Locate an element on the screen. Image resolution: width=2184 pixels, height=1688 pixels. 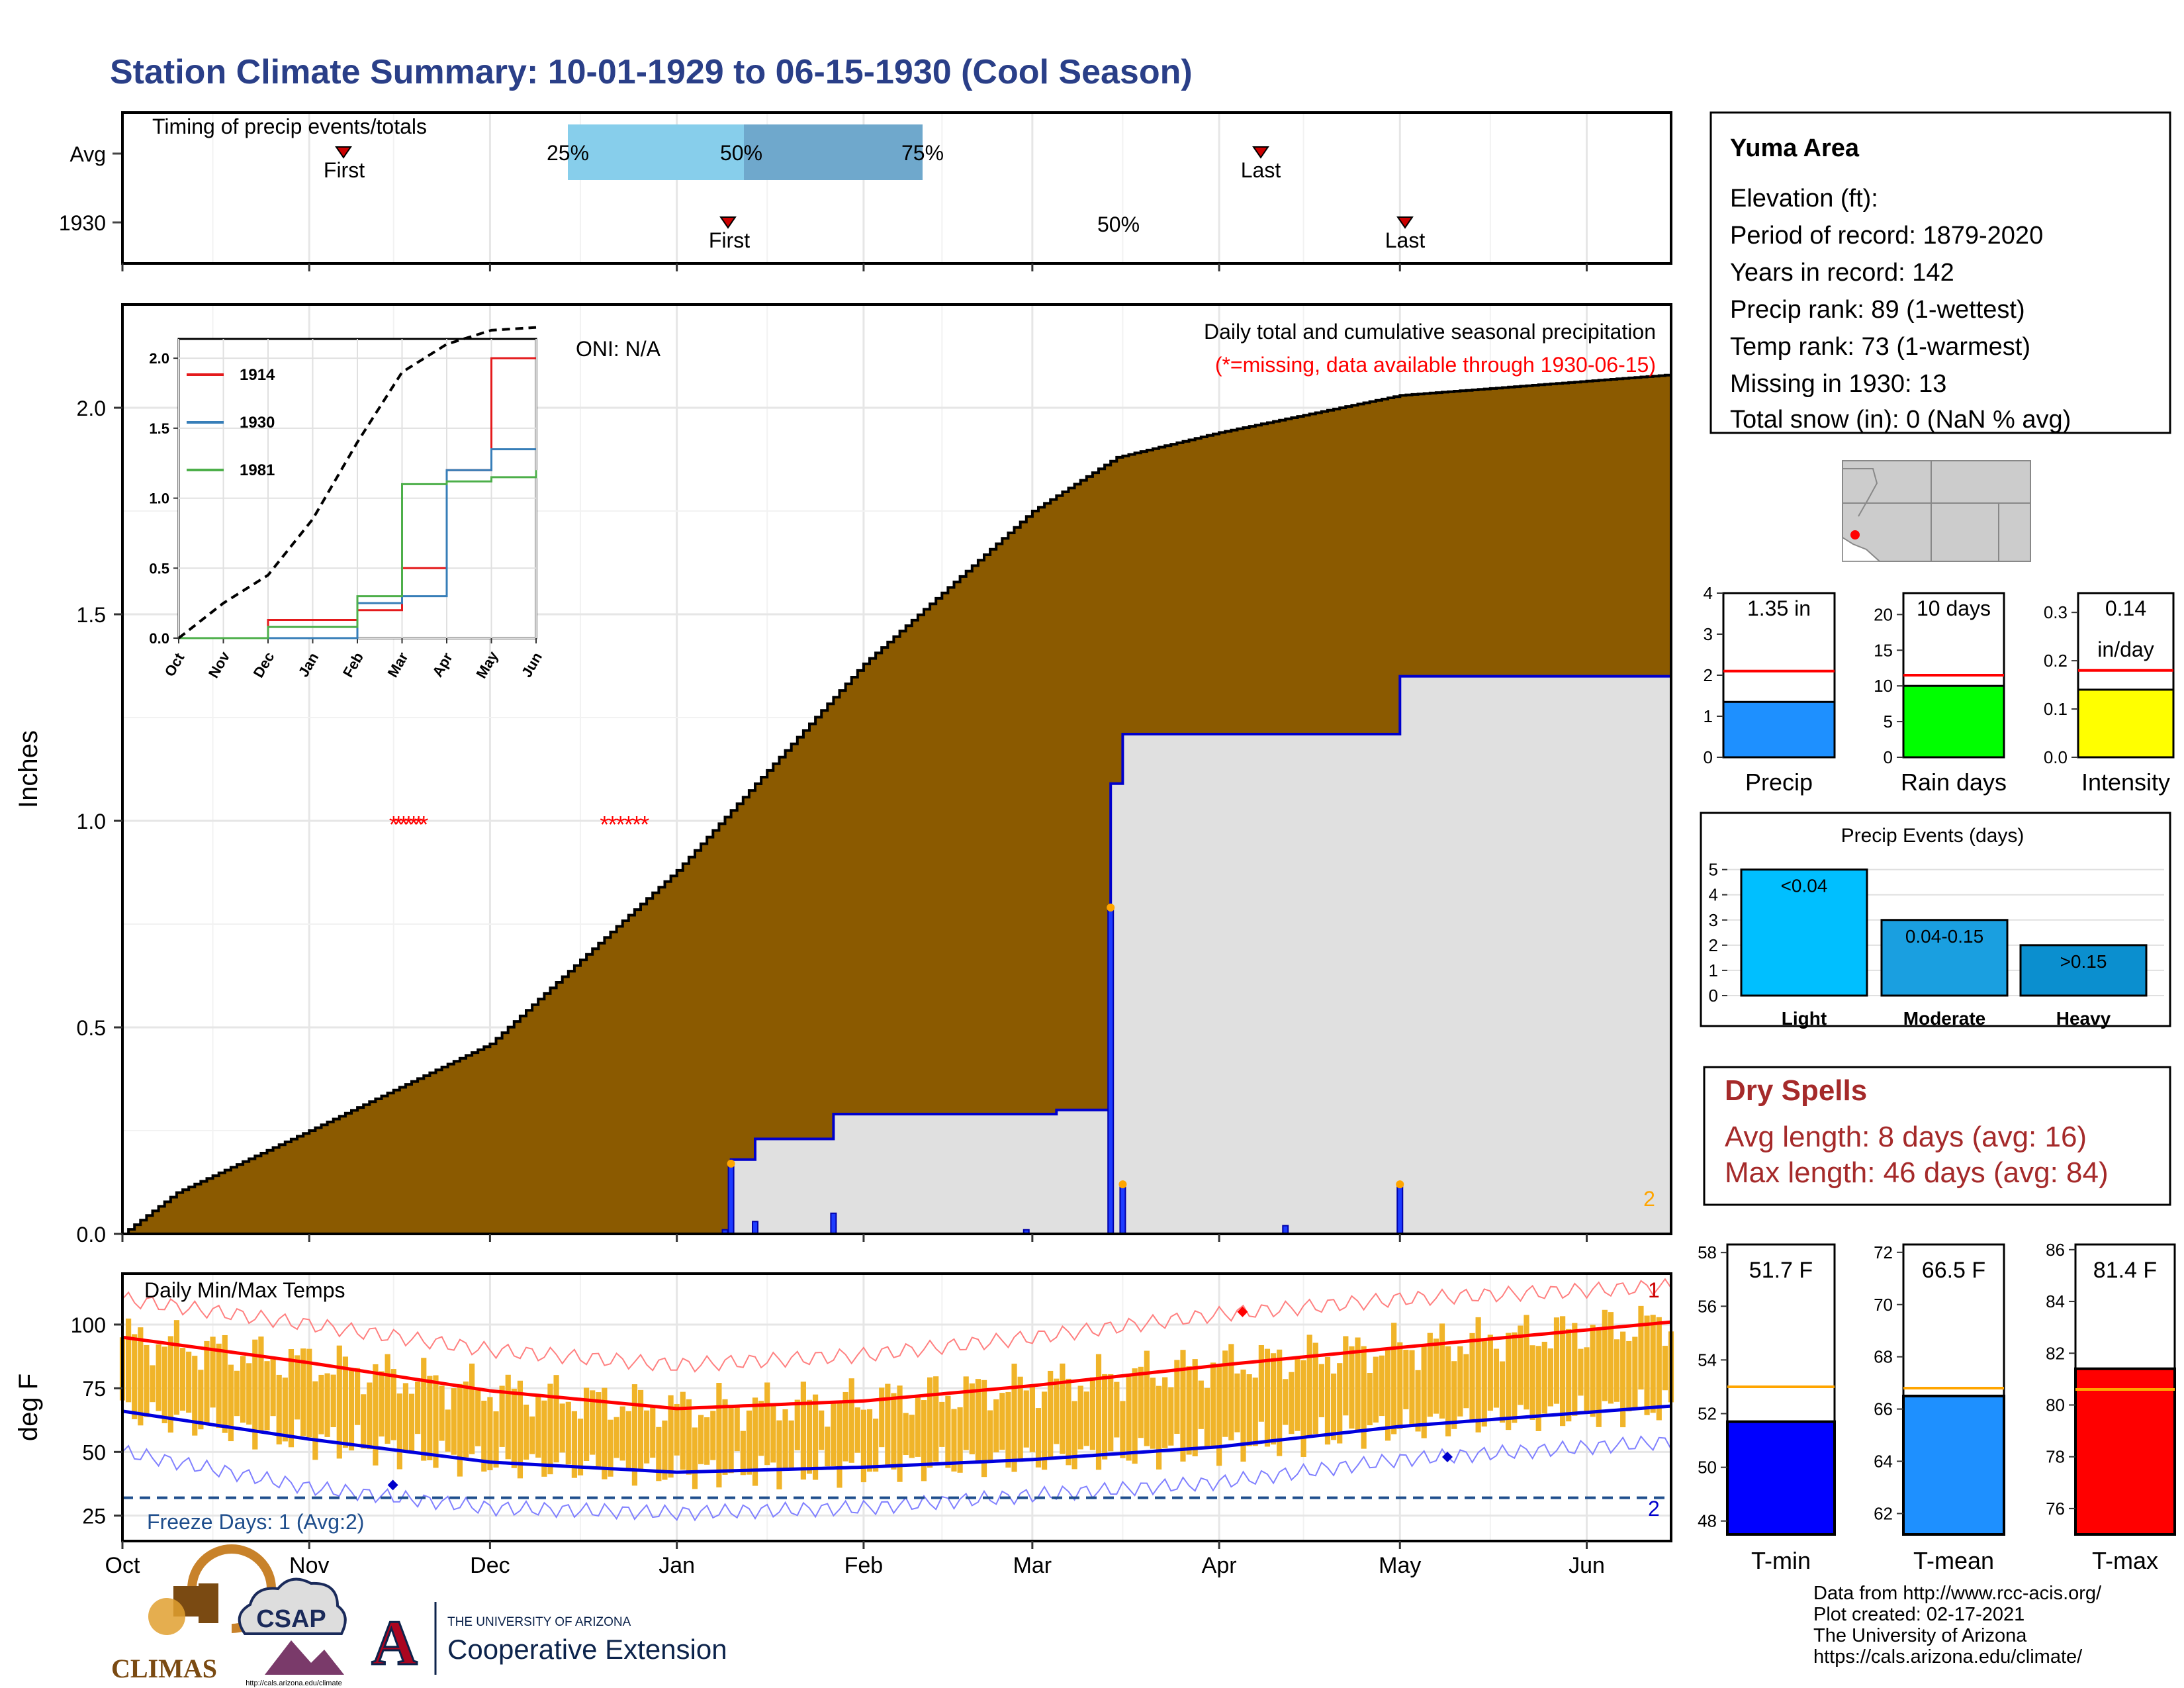
x-tick-label: Apr is located at coordinates (1219, 1565).